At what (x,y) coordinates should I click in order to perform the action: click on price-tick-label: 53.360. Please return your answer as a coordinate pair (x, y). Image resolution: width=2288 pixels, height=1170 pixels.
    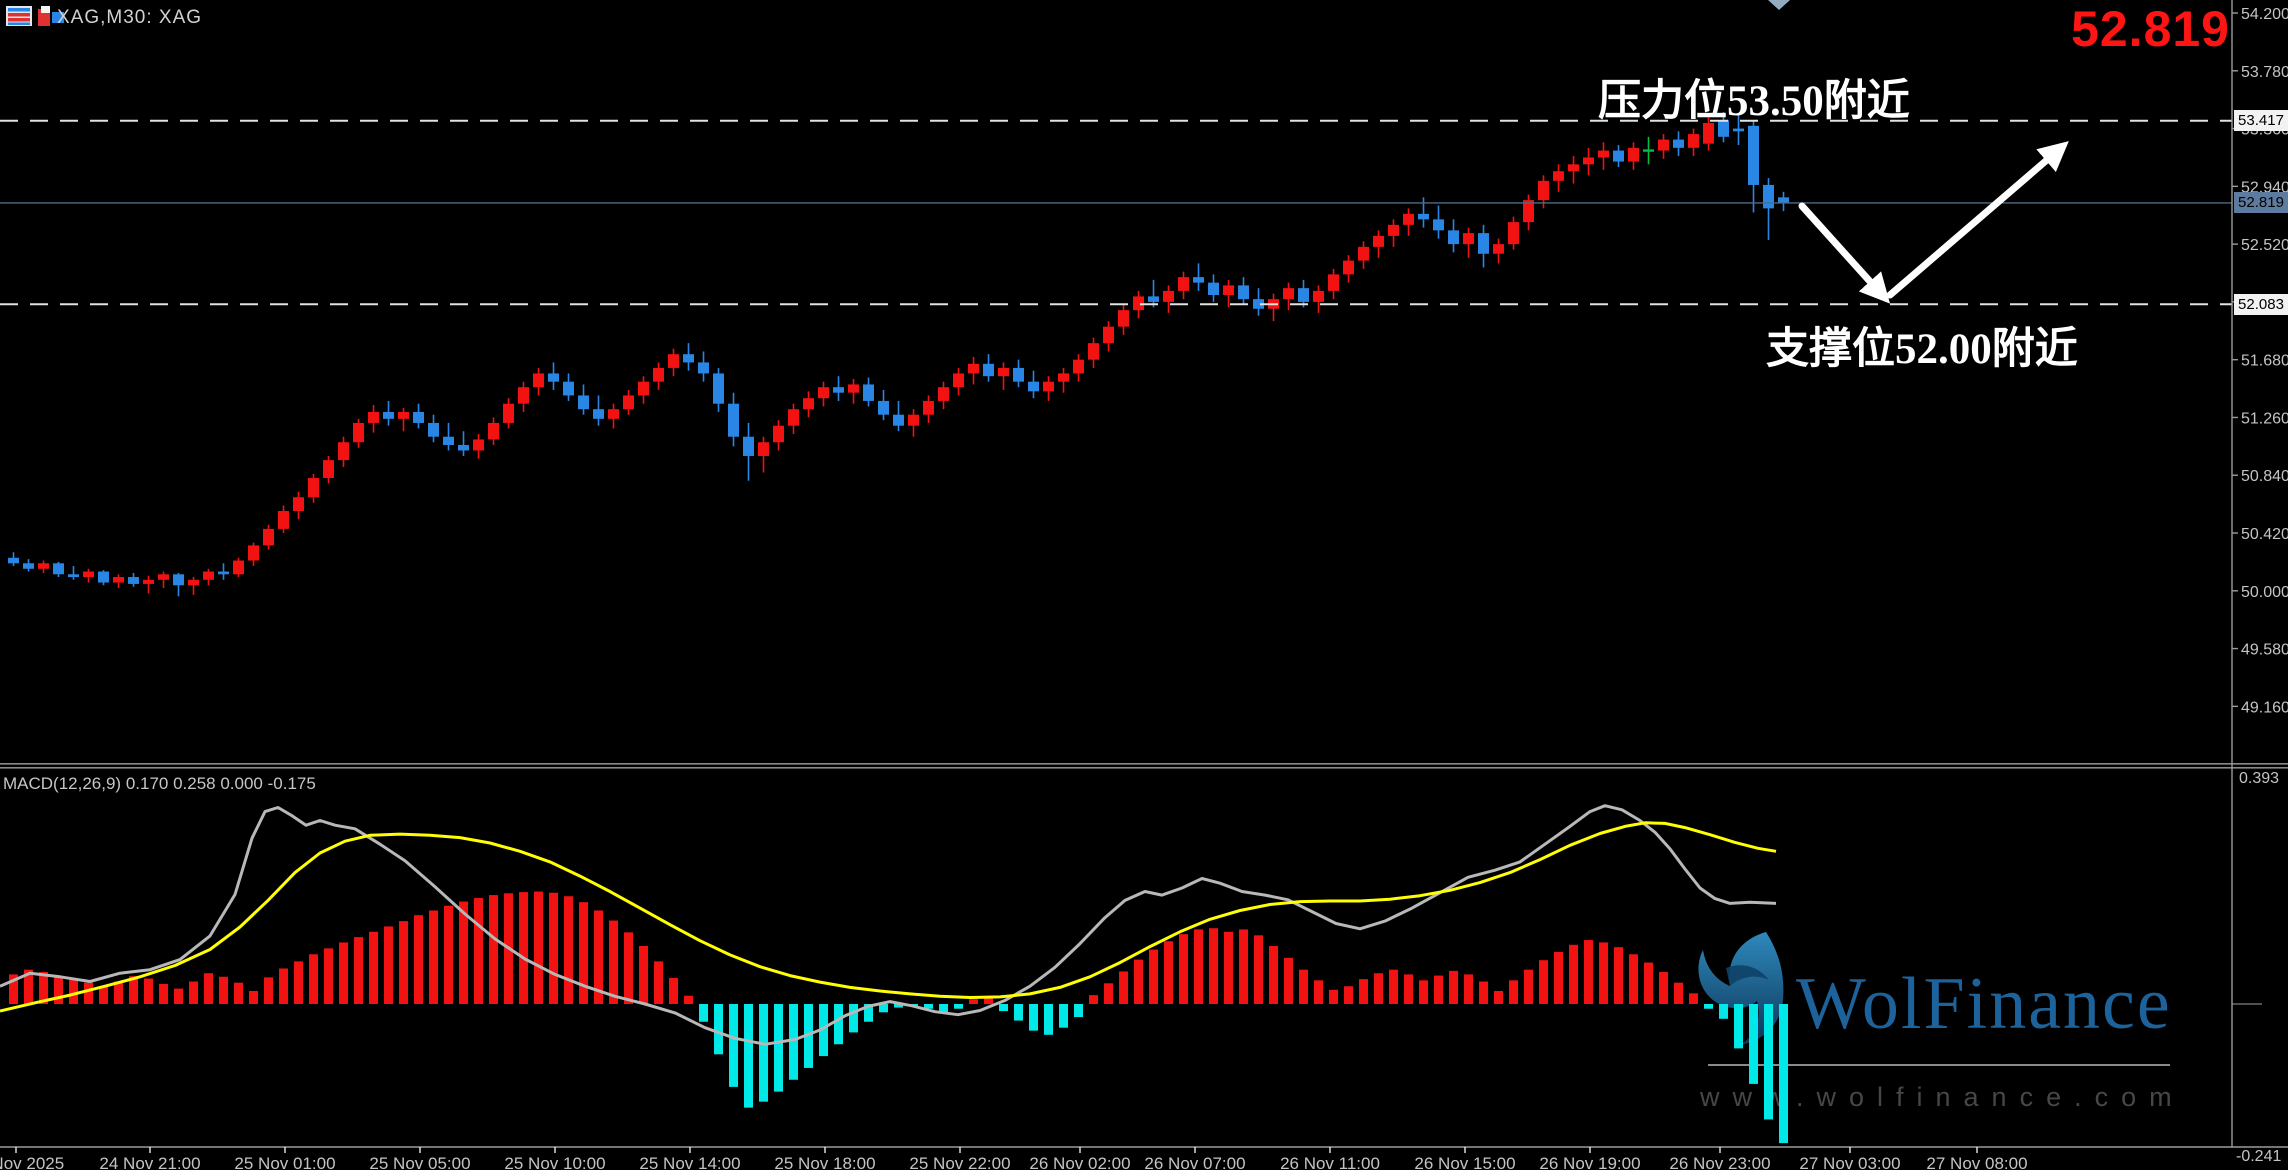
    Looking at the image, I should click on (2264, 130).